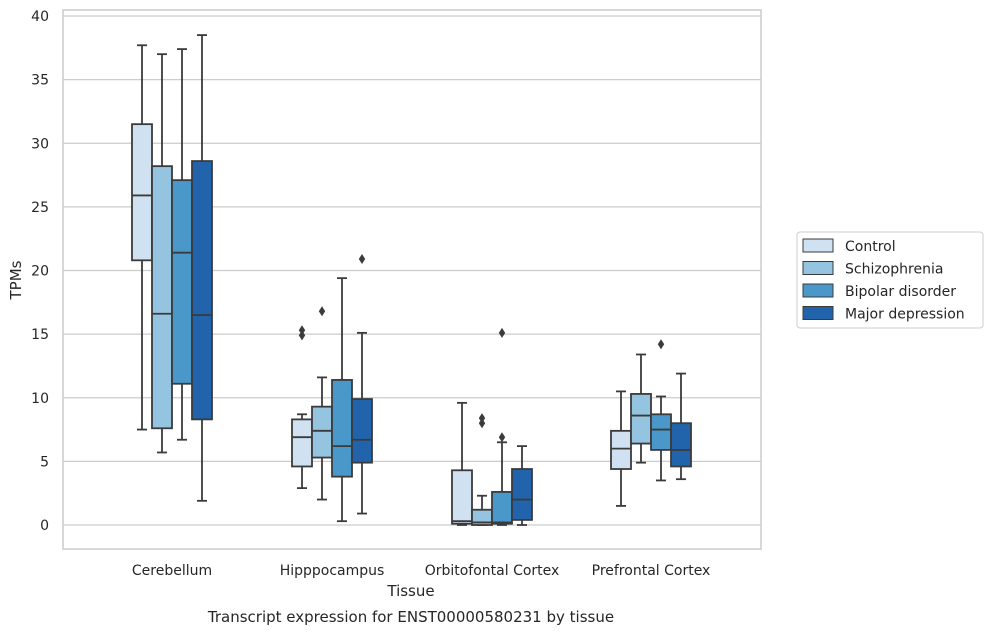 The image size is (993, 635). Describe the element at coordinates (172, 571) in the screenshot. I see `x-tick-label: Cerebellum` at that location.